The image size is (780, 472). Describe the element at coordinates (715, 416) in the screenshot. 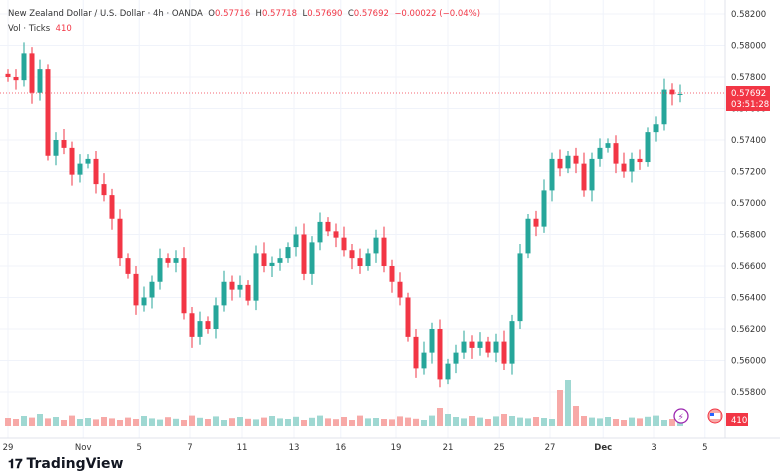

I see `us-flag-event-icon` at that location.